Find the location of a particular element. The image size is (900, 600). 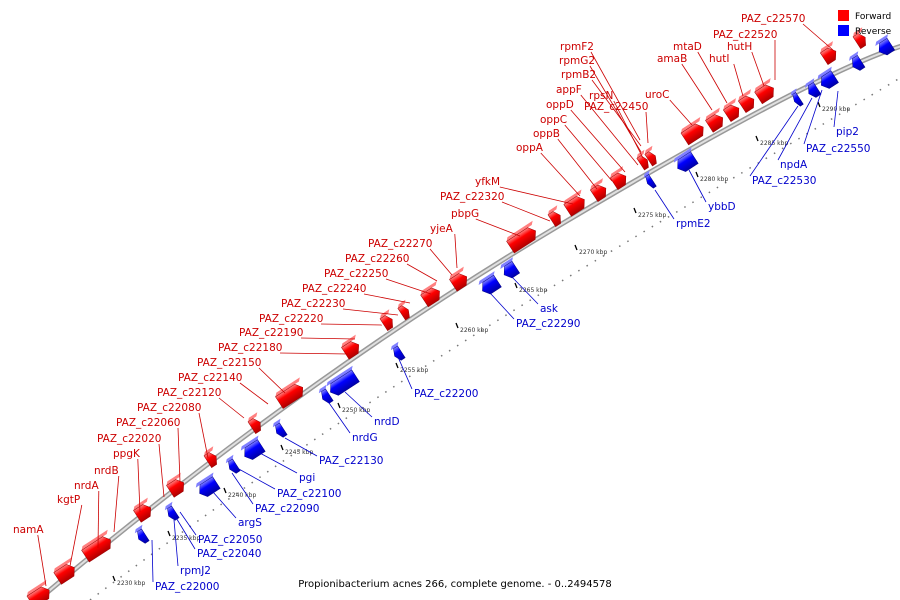

gene-label-amab: amaB is located at coordinates (672, 59).